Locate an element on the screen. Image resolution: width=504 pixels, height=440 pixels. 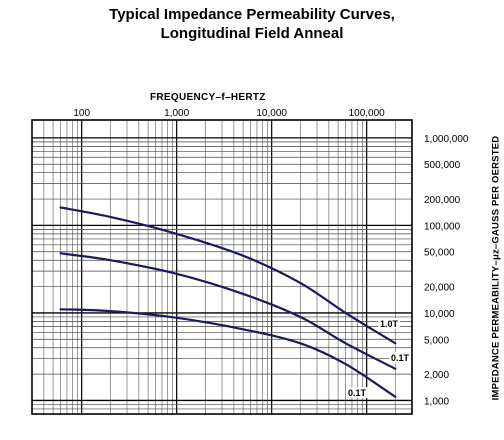
y-tick-label: 20,000 is located at coordinates (439, 288).